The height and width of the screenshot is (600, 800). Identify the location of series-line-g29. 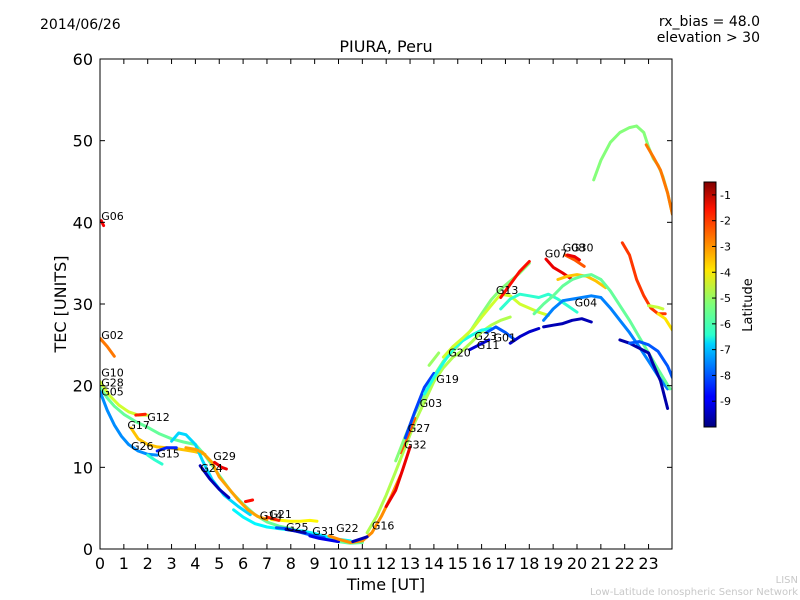
(226, 484).